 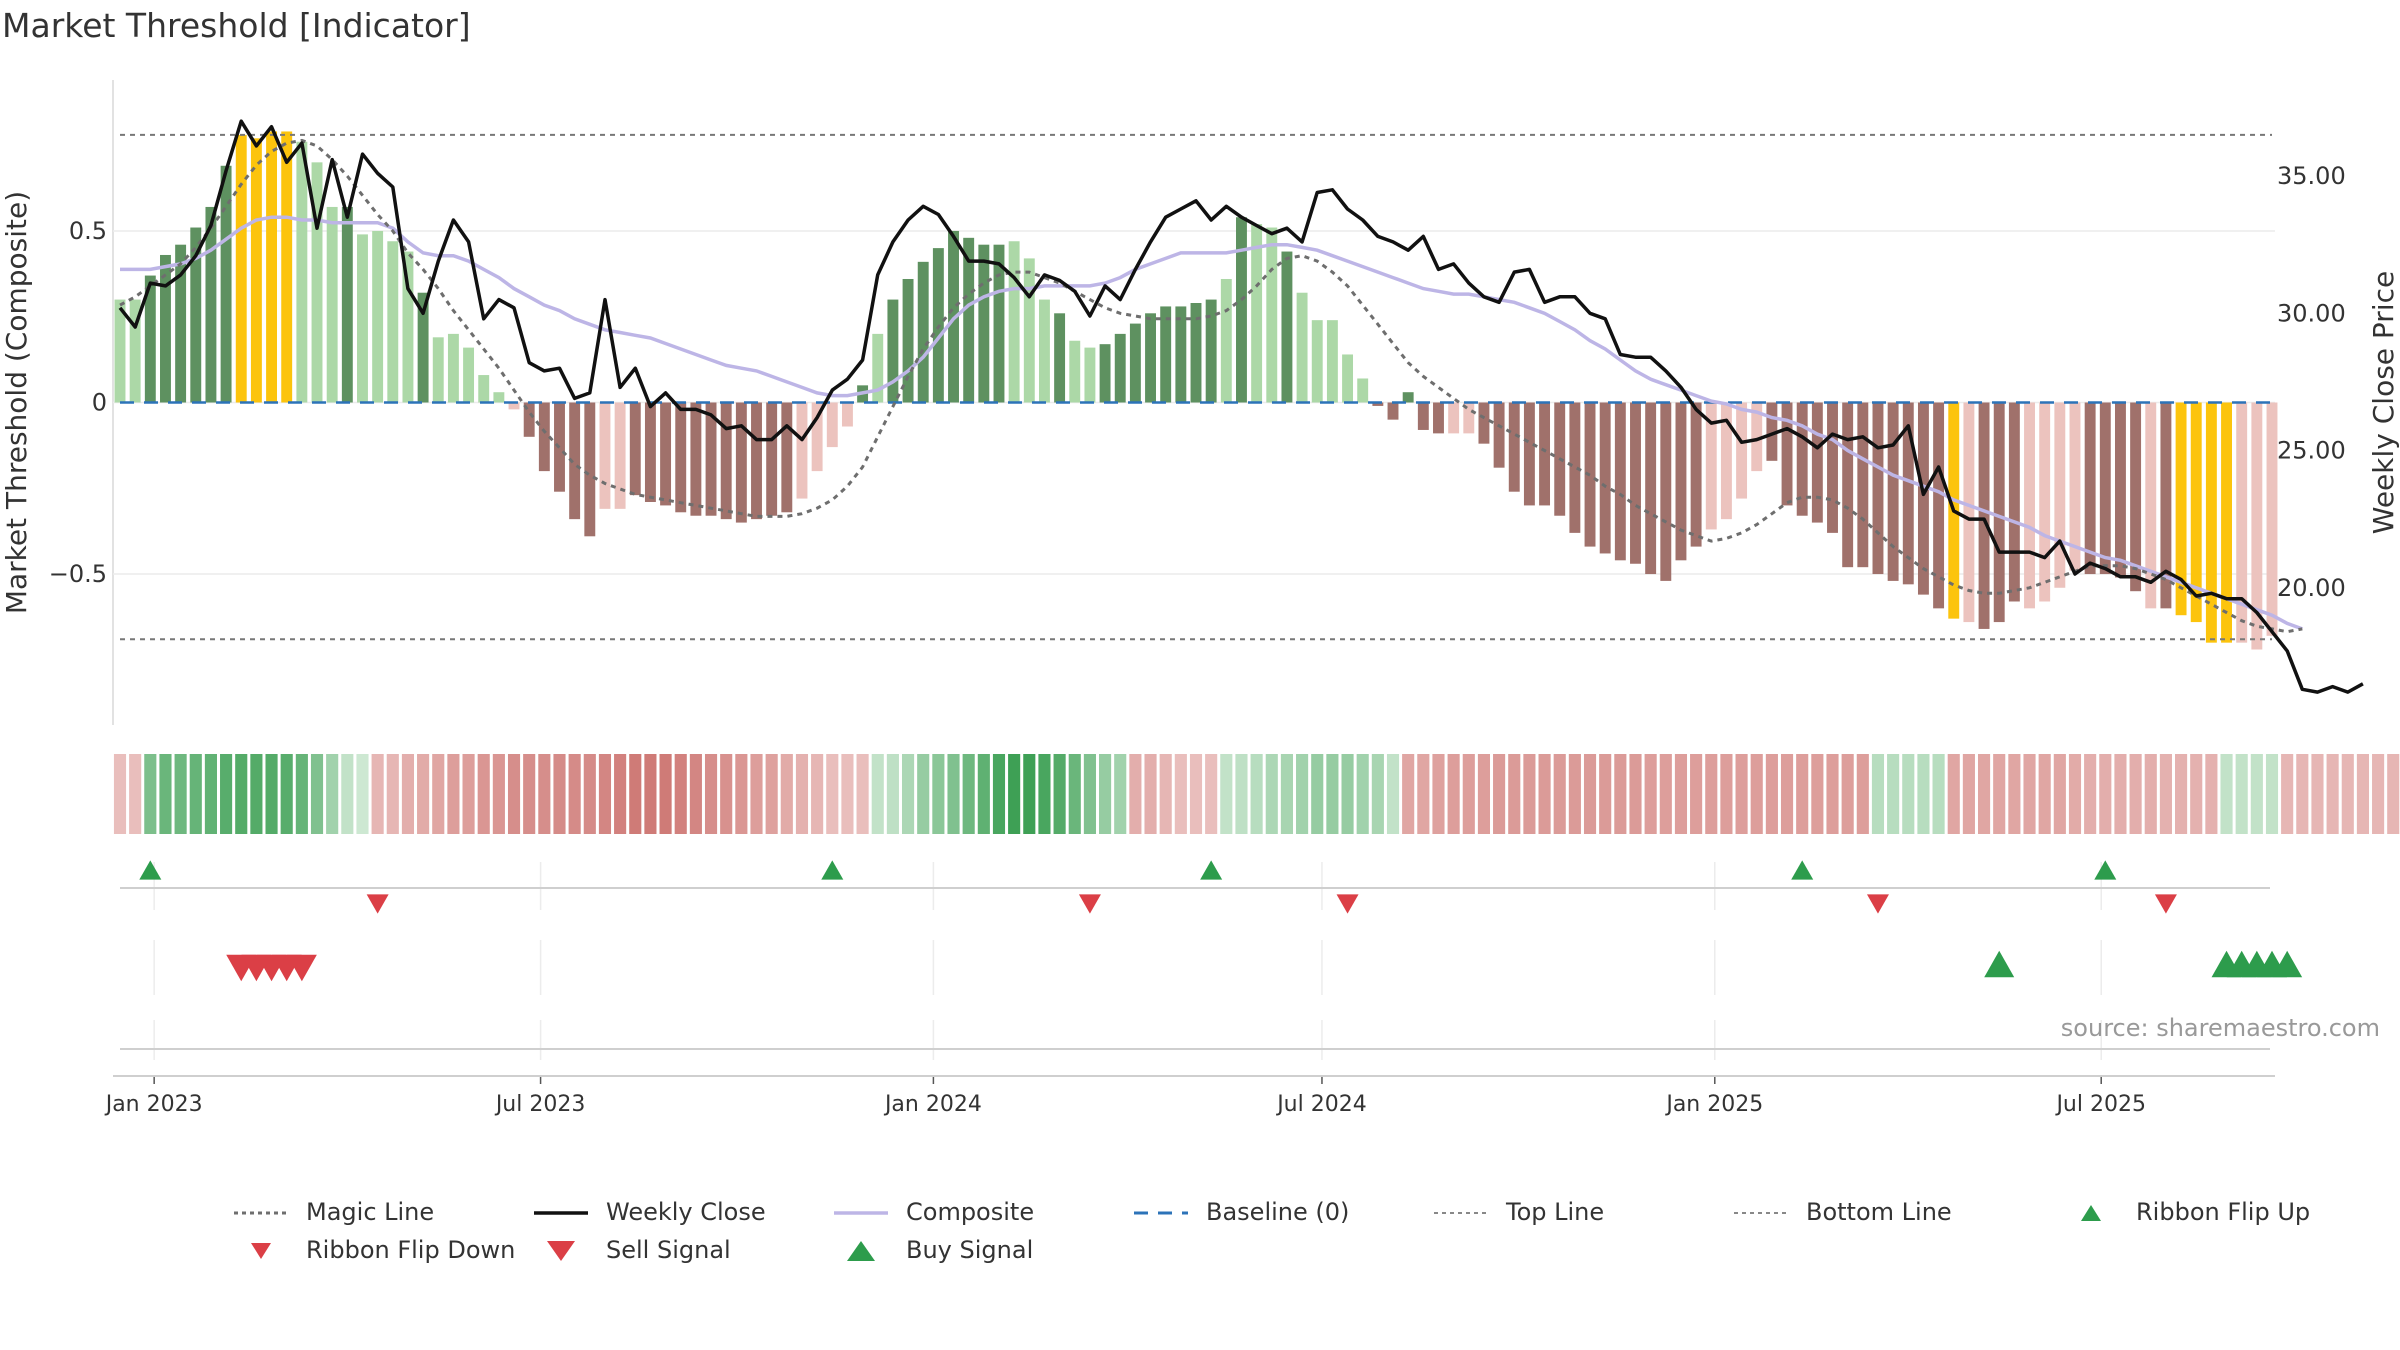 I want to click on right-tick-label: 30.00, so click(x=2311, y=313).